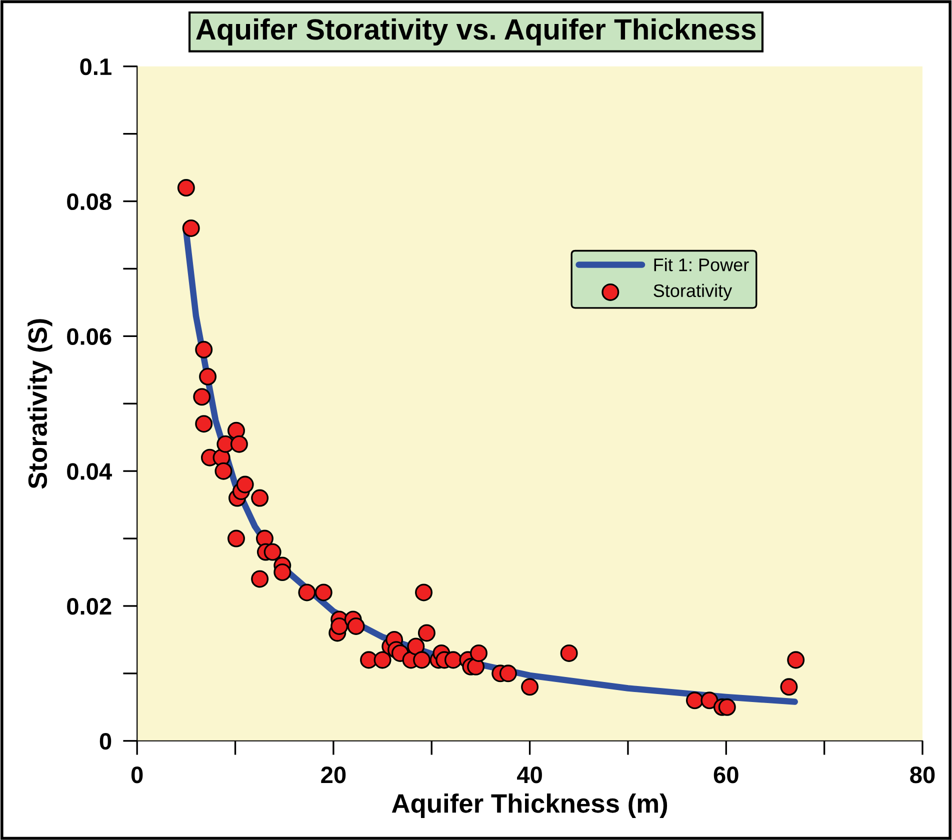  Describe the element at coordinates (529, 775) in the screenshot. I see `x-tick-label: 40` at that location.